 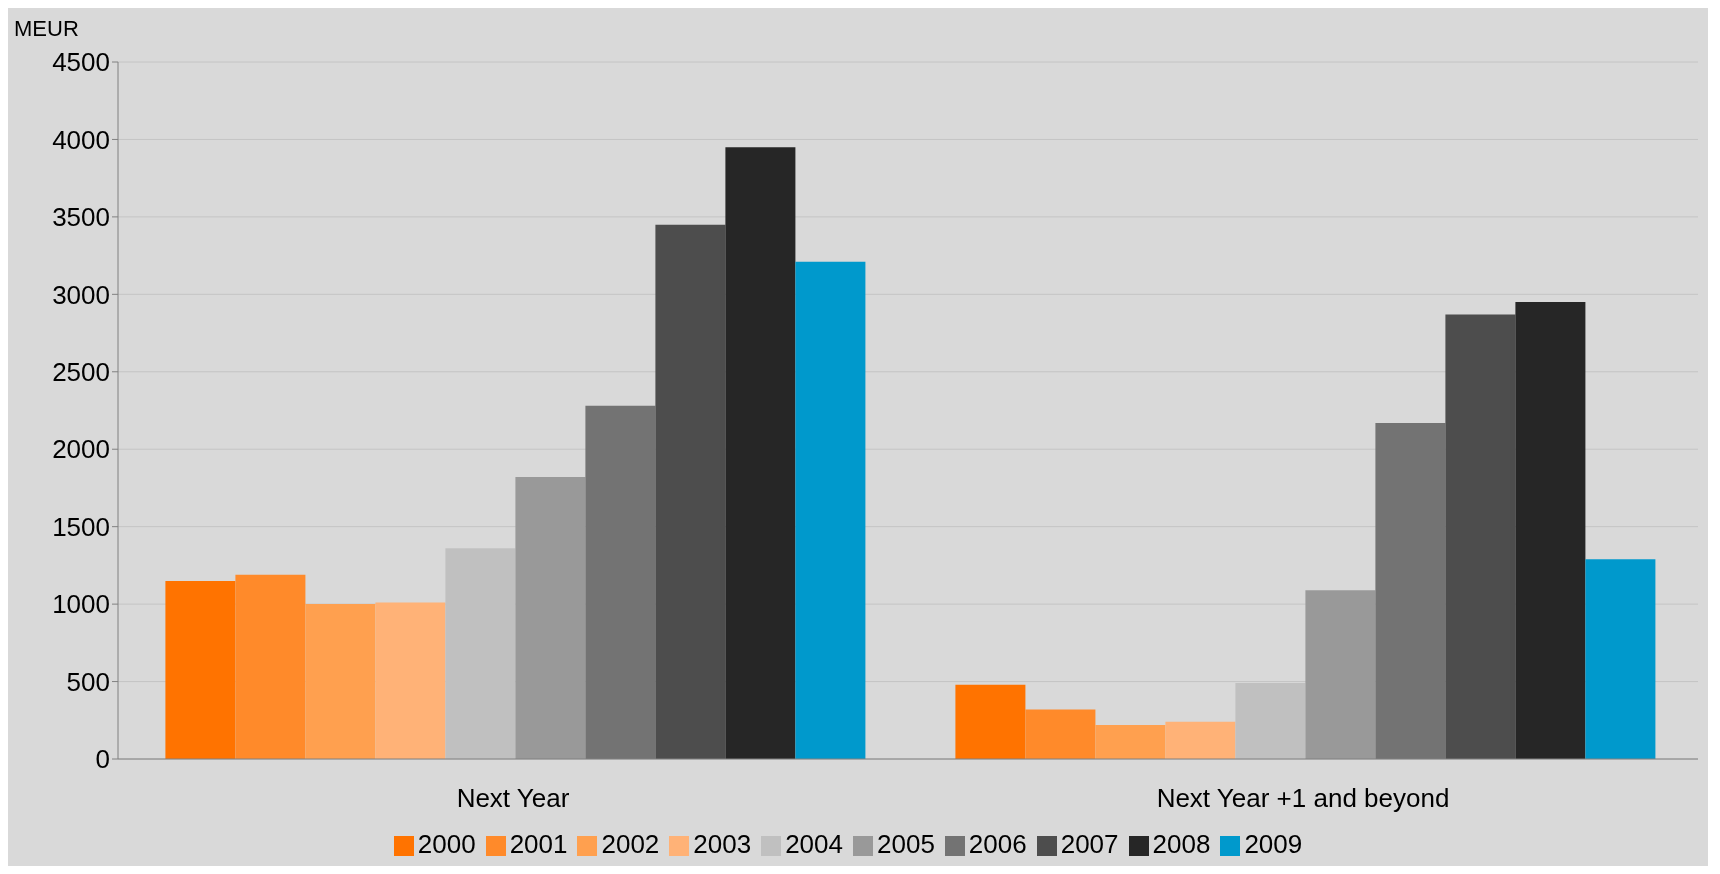 I want to click on y-tick-label: 4000, so click(x=81, y=139).